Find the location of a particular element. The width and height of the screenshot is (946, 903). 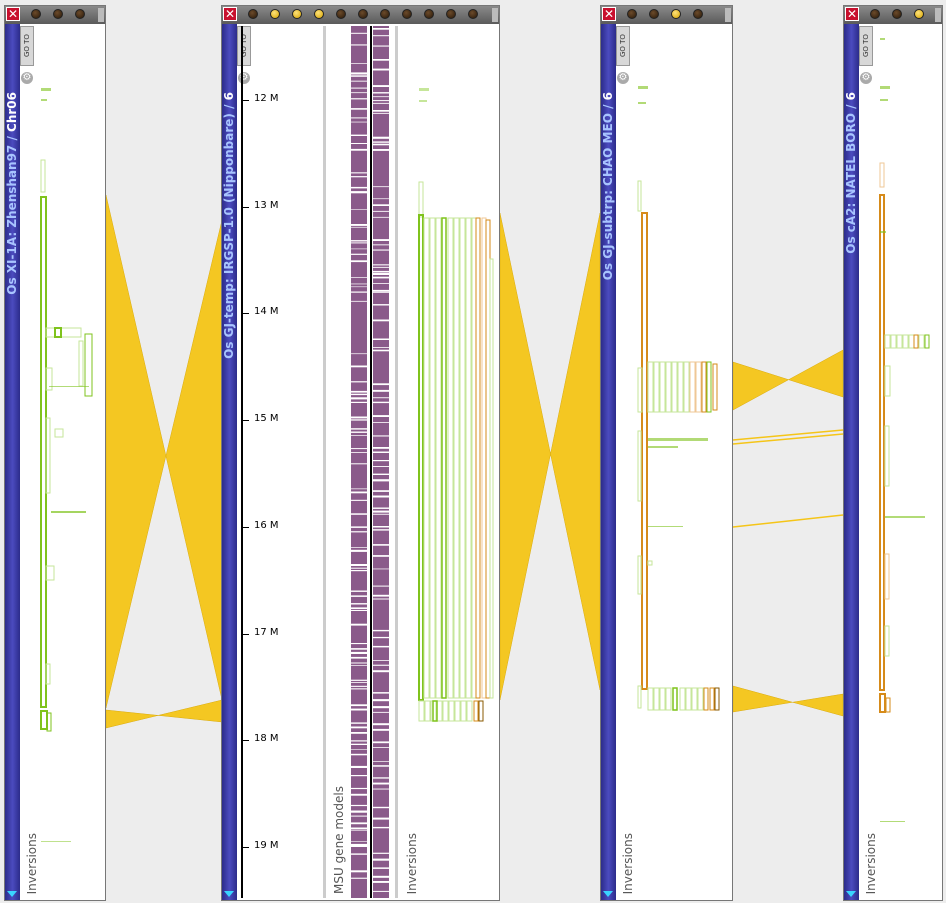

inversion-track is located at coordinates (904, 430).